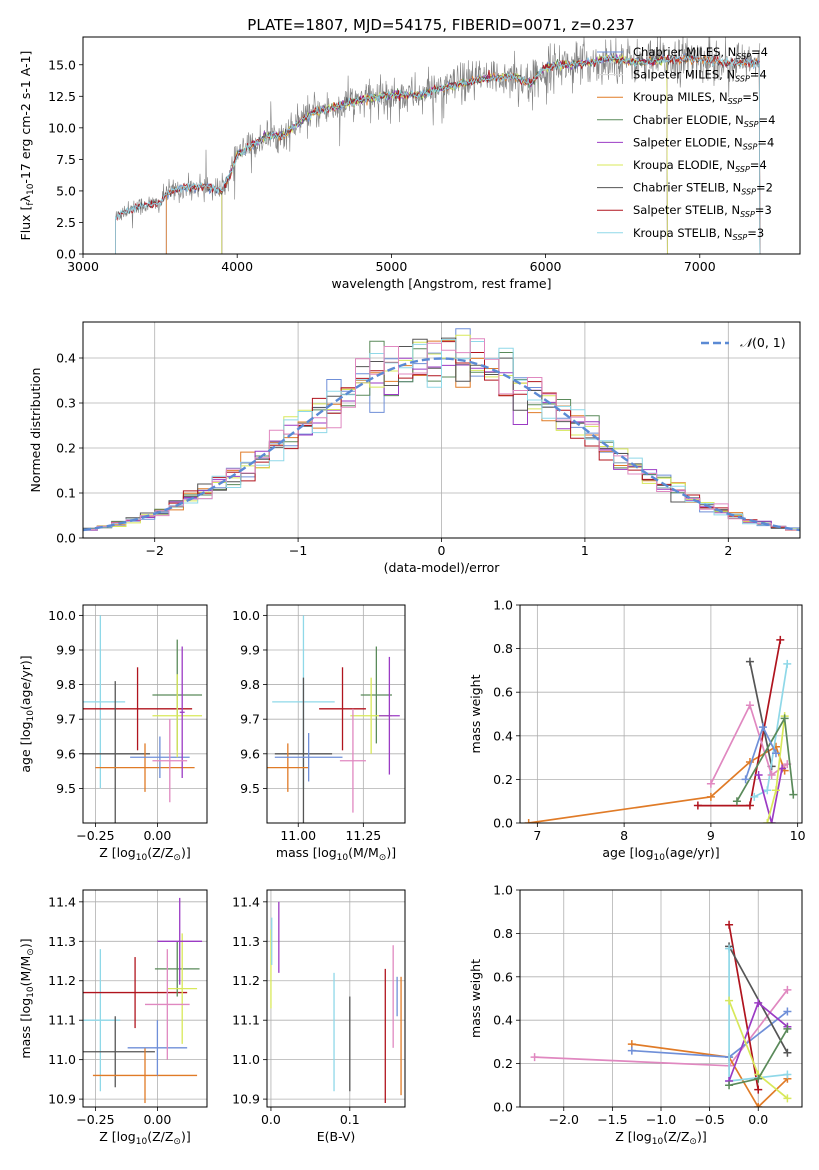 Image resolution: width=819 pixels, height=1170 pixels. Describe the element at coordinates (661, 1119) in the screenshot. I see `x-tick-label: −1.0` at that location.